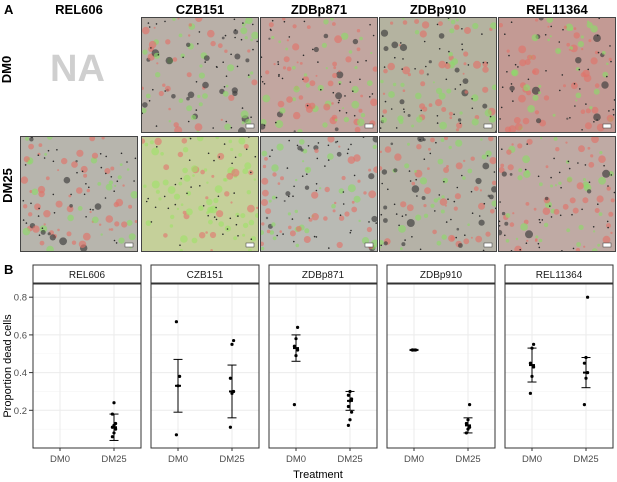  Describe the element at coordinates (319, 9) in the screenshot. I see `strain-header-zdbp871: ZDBp871` at that location.